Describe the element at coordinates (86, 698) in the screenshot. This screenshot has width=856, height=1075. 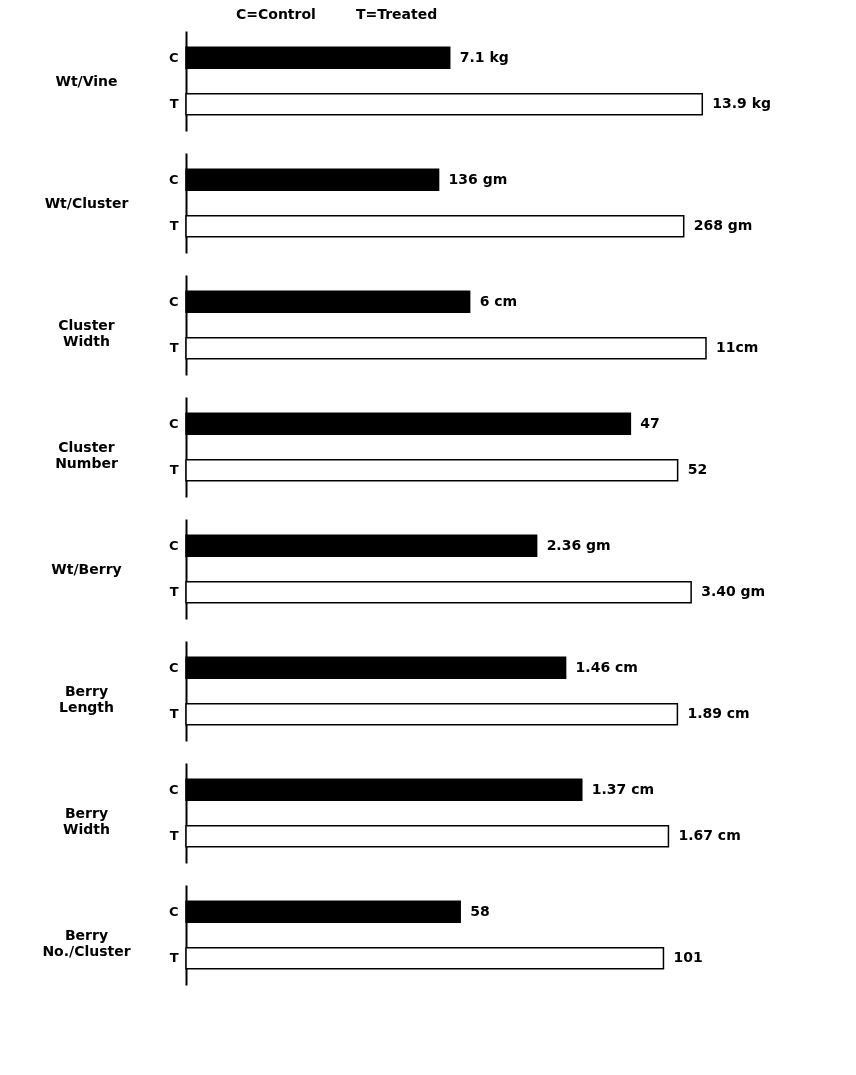
I see `y-axis-title: Berry Length` at that location.